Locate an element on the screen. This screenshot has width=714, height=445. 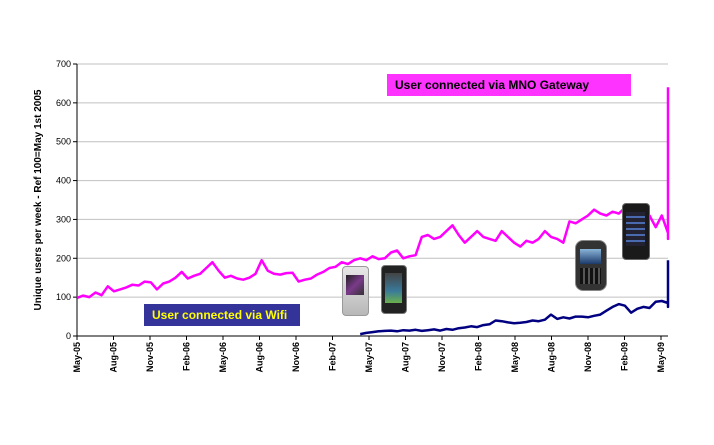
x-tick-label: May-09 is located at coordinates (661, 357).